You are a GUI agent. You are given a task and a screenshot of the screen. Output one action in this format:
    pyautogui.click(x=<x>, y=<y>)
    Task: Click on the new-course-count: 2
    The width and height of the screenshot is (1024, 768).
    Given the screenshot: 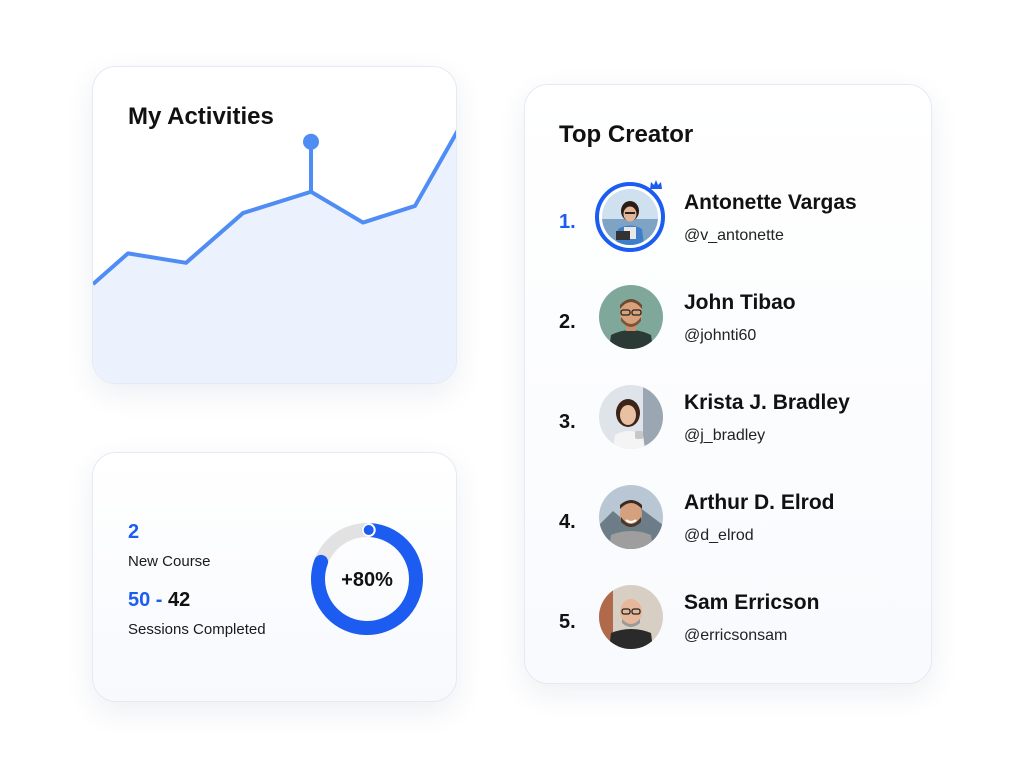 What is the action you would take?
    pyautogui.click(x=134, y=532)
    